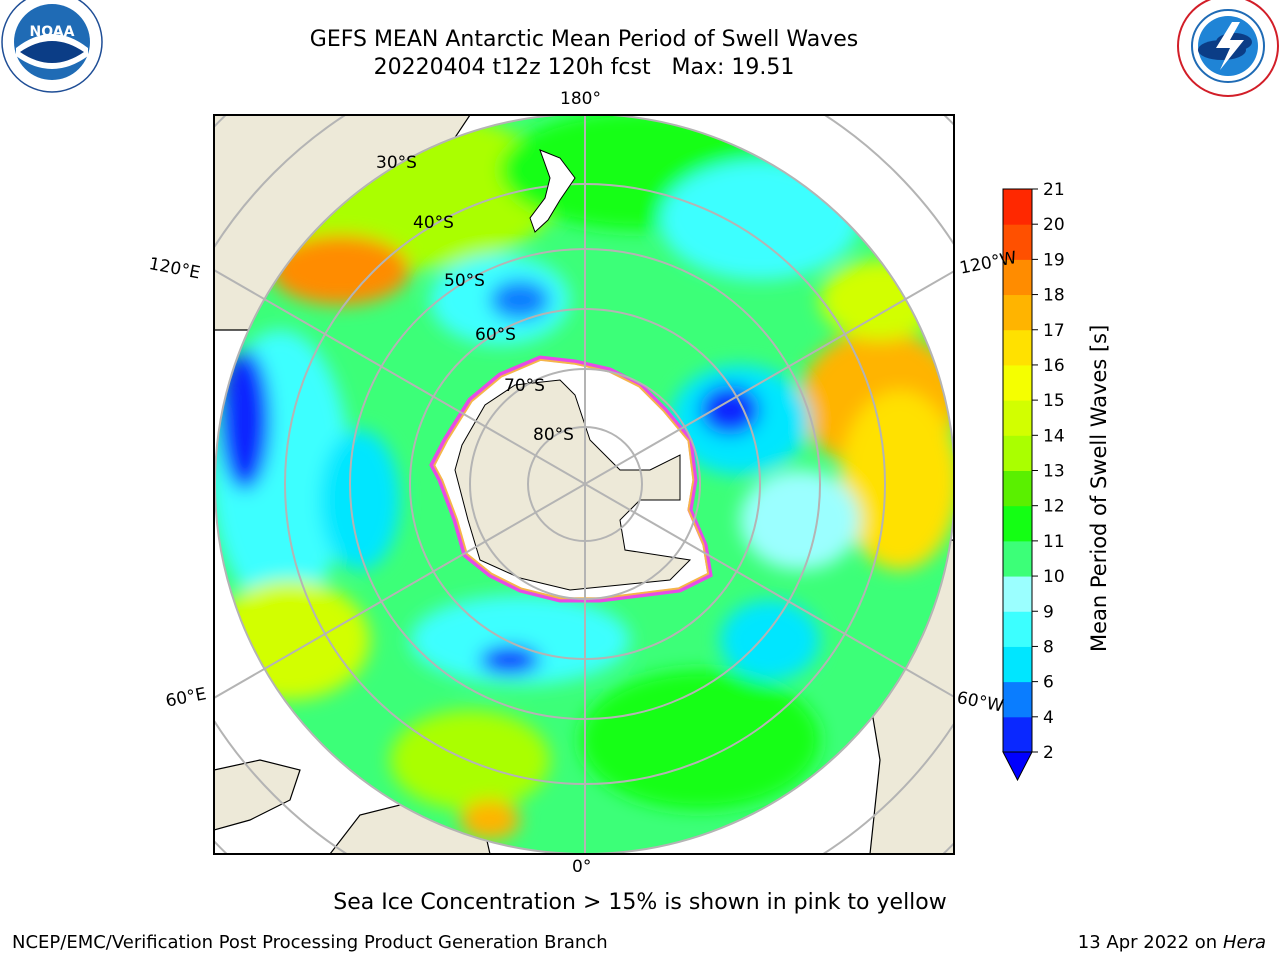 The image size is (1280, 960). I want to click on lat-label-80s: 80°S, so click(553, 435).